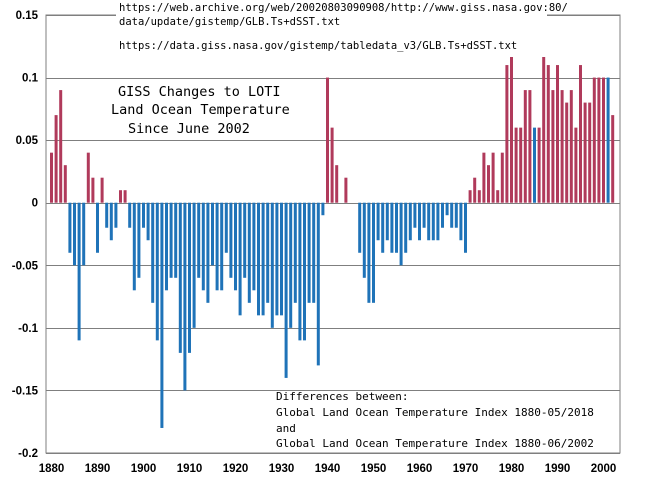  I want to click on bar-2000, so click(603, 140).